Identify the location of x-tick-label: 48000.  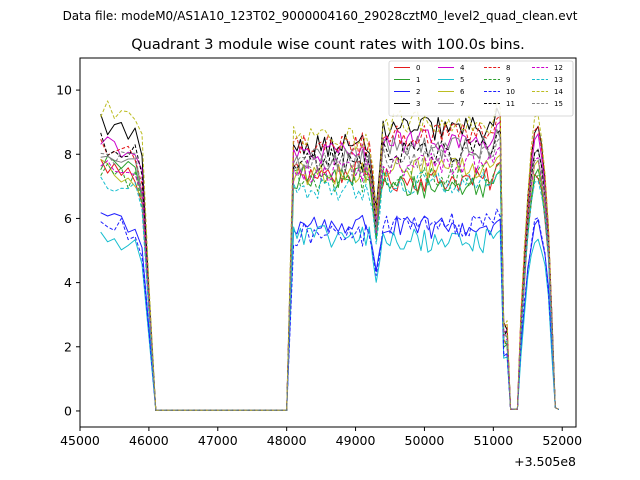
(287, 440).